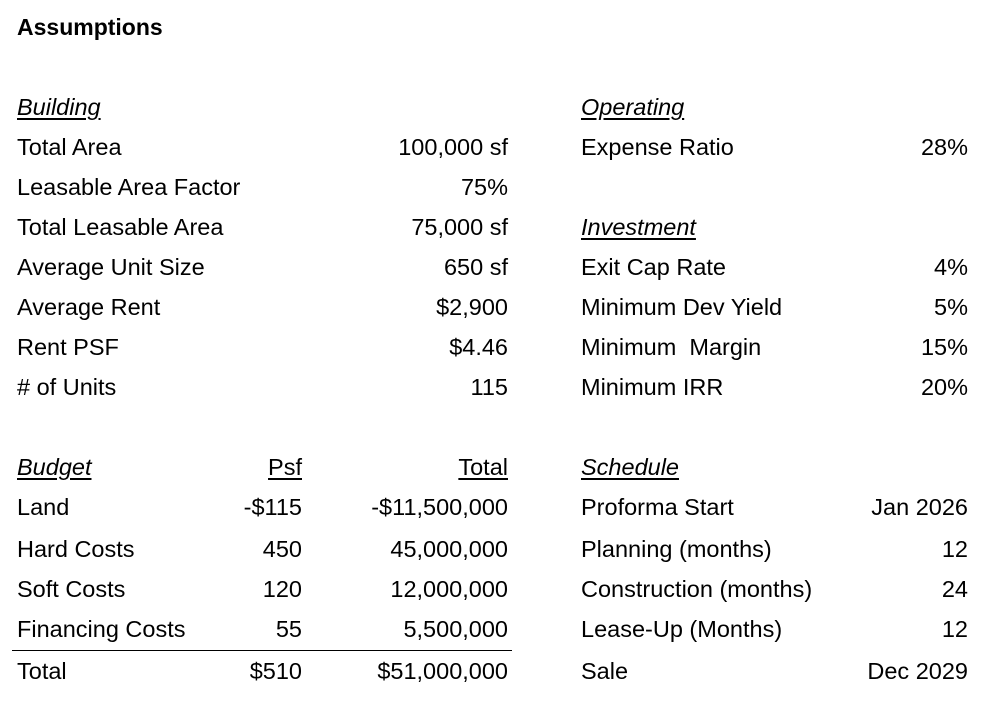  Describe the element at coordinates (453, 147) in the screenshot. I see `total-area-value: 100,000 sf` at that location.